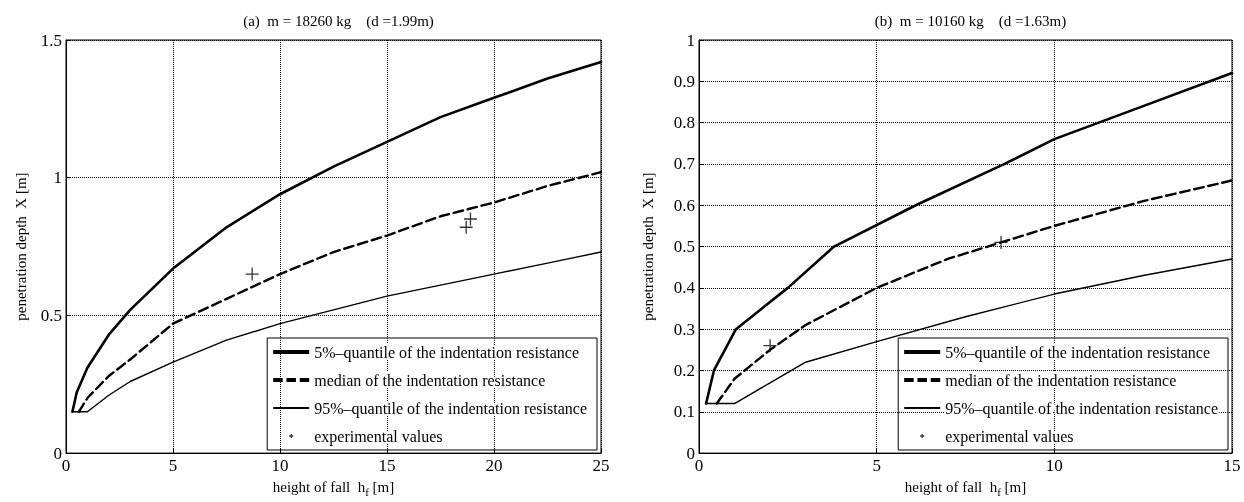 This screenshot has width=1244, height=502. Describe the element at coordinates (684, 205) in the screenshot. I see `y-tick-label: 0.6` at that location.